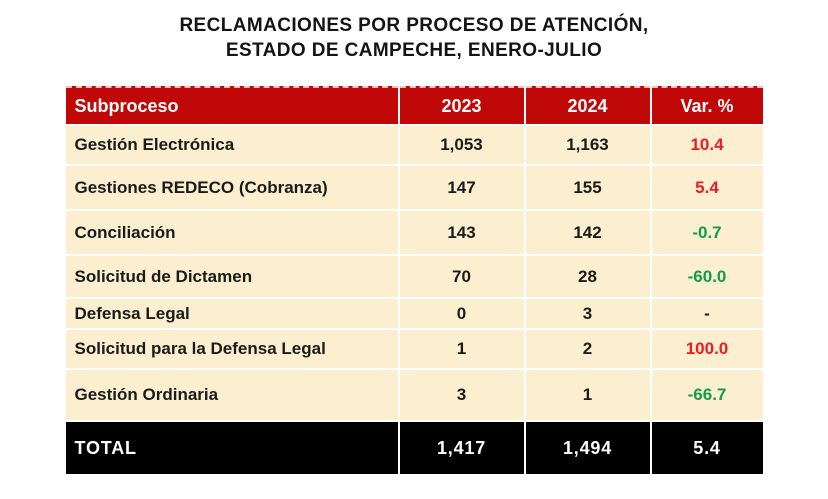 This screenshot has width=828, height=499. What do you see at coordinates (461, 349) in the screenshot?
I see `cell-2023: 1` at bounding box center [461, 349].